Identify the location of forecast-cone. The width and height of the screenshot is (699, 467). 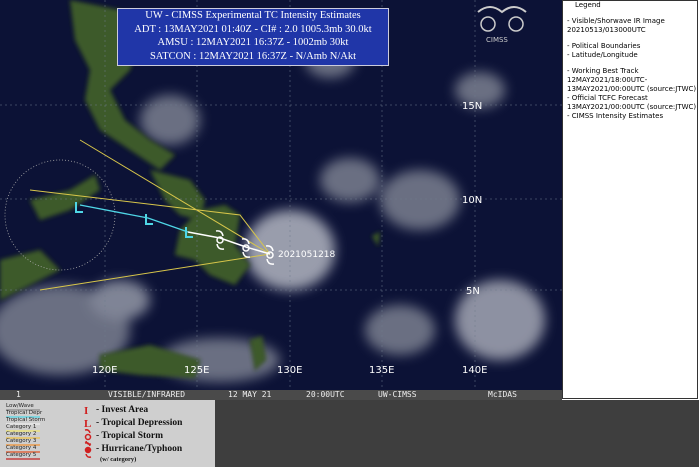
(150, 215).